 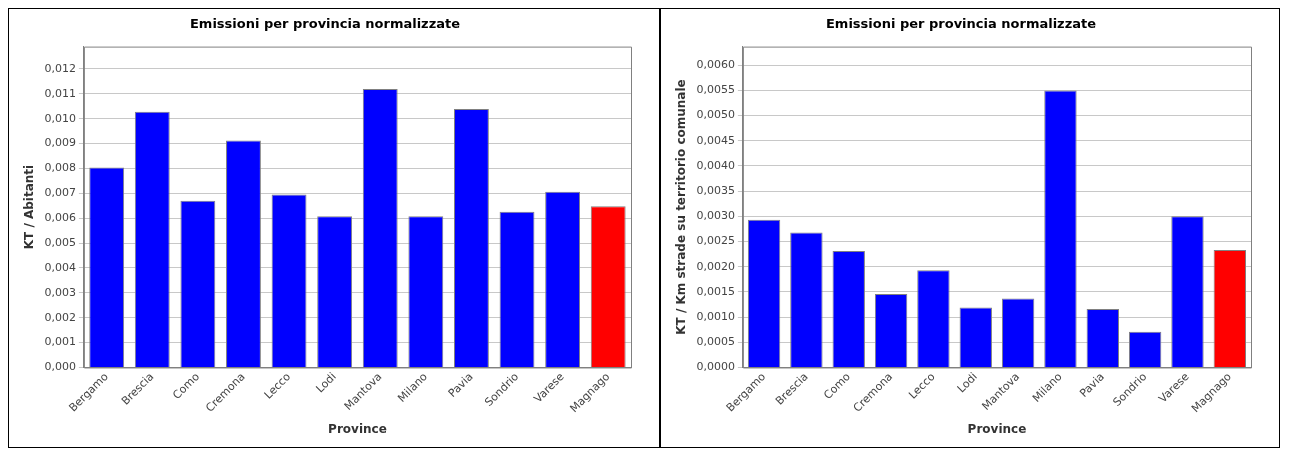 I want to click on y-tick-label: 0,0060, so click(x=715, y=65).